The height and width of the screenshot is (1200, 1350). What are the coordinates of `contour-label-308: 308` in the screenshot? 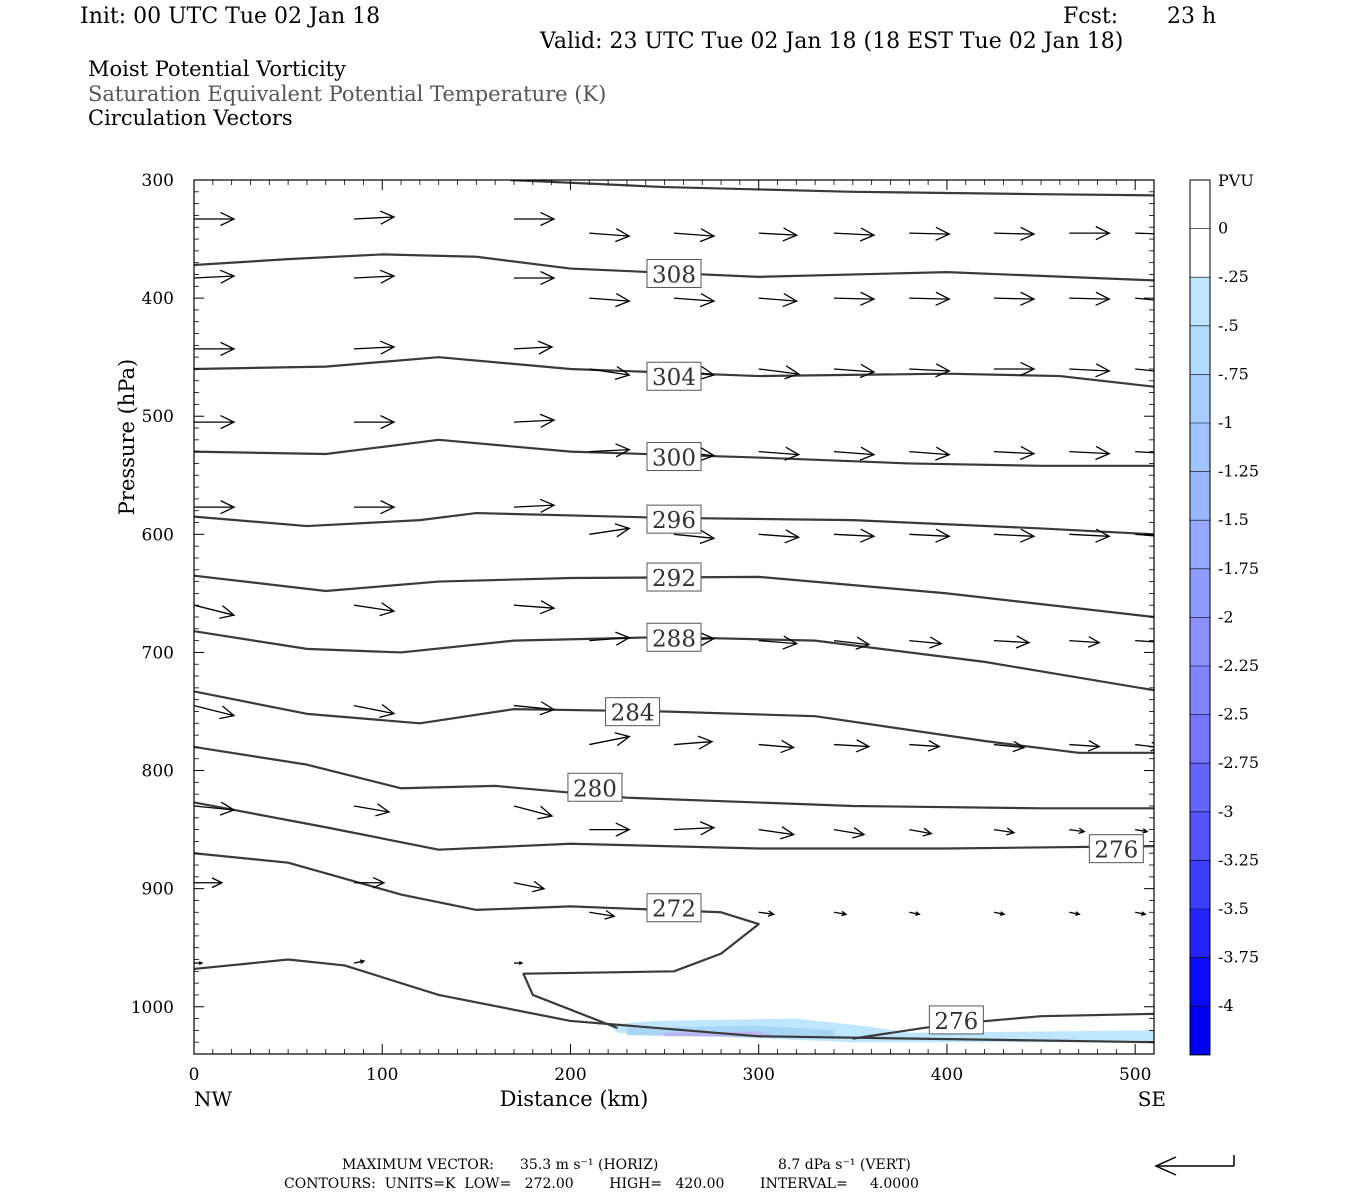 It's located at (674, 273).